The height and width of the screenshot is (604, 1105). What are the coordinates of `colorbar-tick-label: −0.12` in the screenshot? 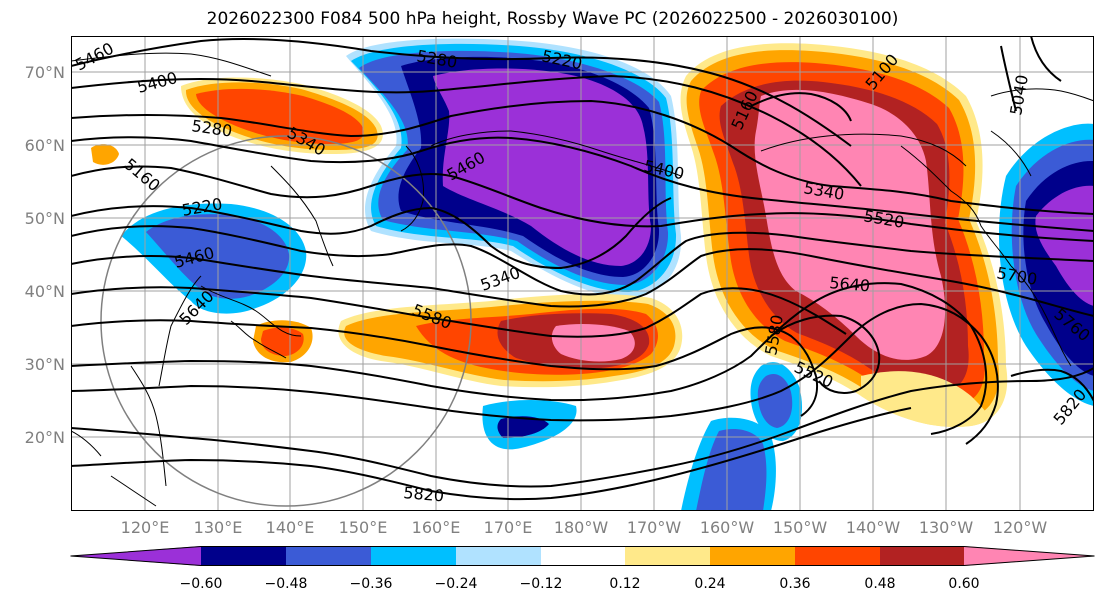 It's located at (541, 584).